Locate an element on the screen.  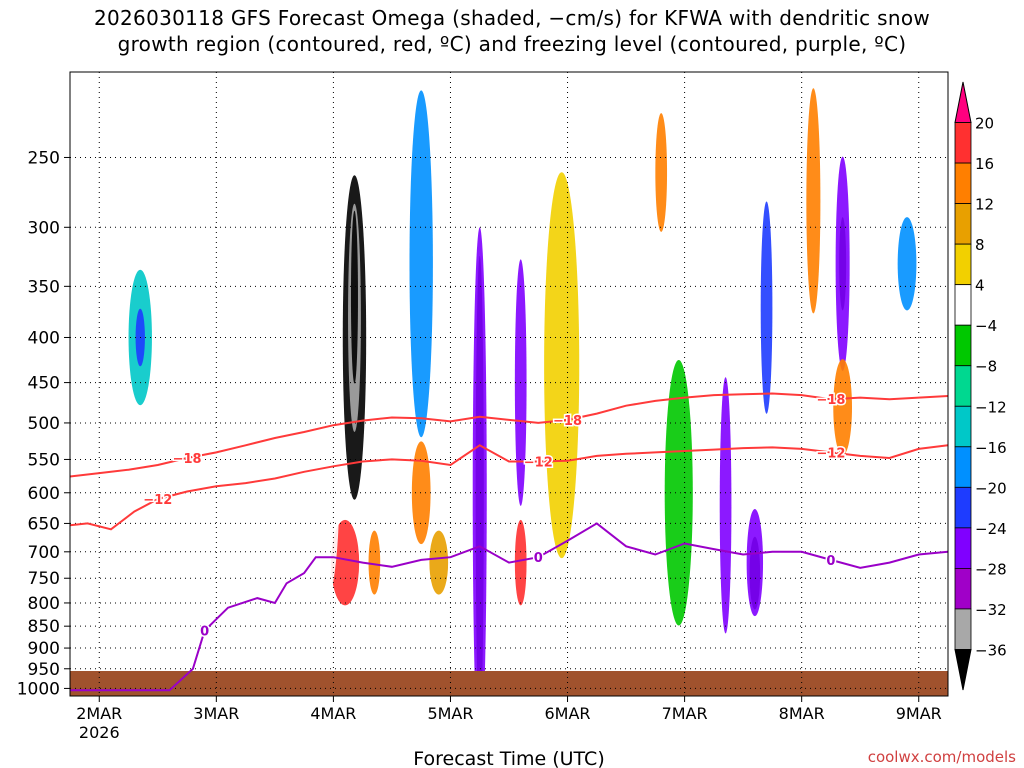
y-tick-label: 550 is located at coordinates (44, 460).